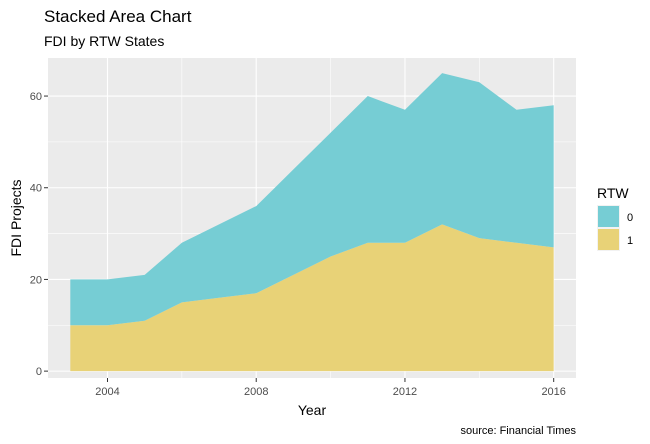 The image size is (650, 444). What do you see at coordinates (16, 217) in the screenshot?
I see `y-axis-title: FDI Projects` at bounding box center [16, 217].